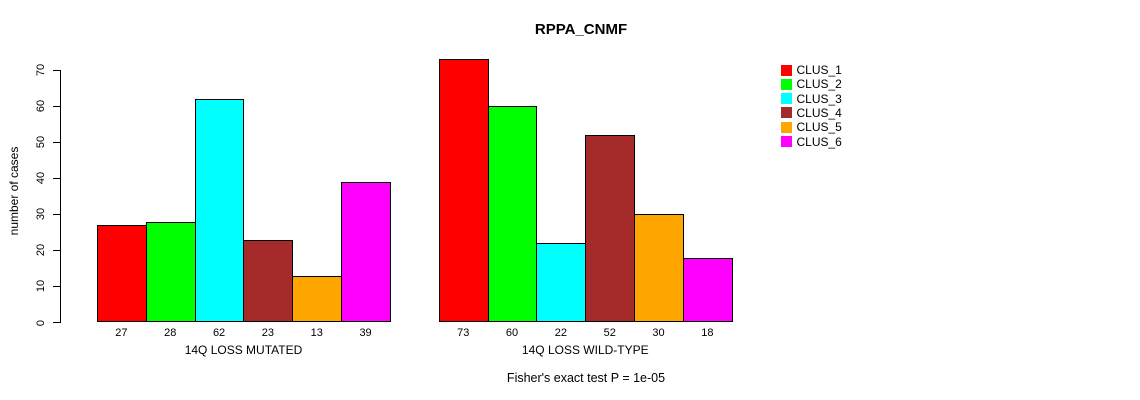 This screenshot has height=400, width=1140. Describe the element at coordinates (819, 84) in the screenshot. I see `legend-label: CLUS_2` at that location.